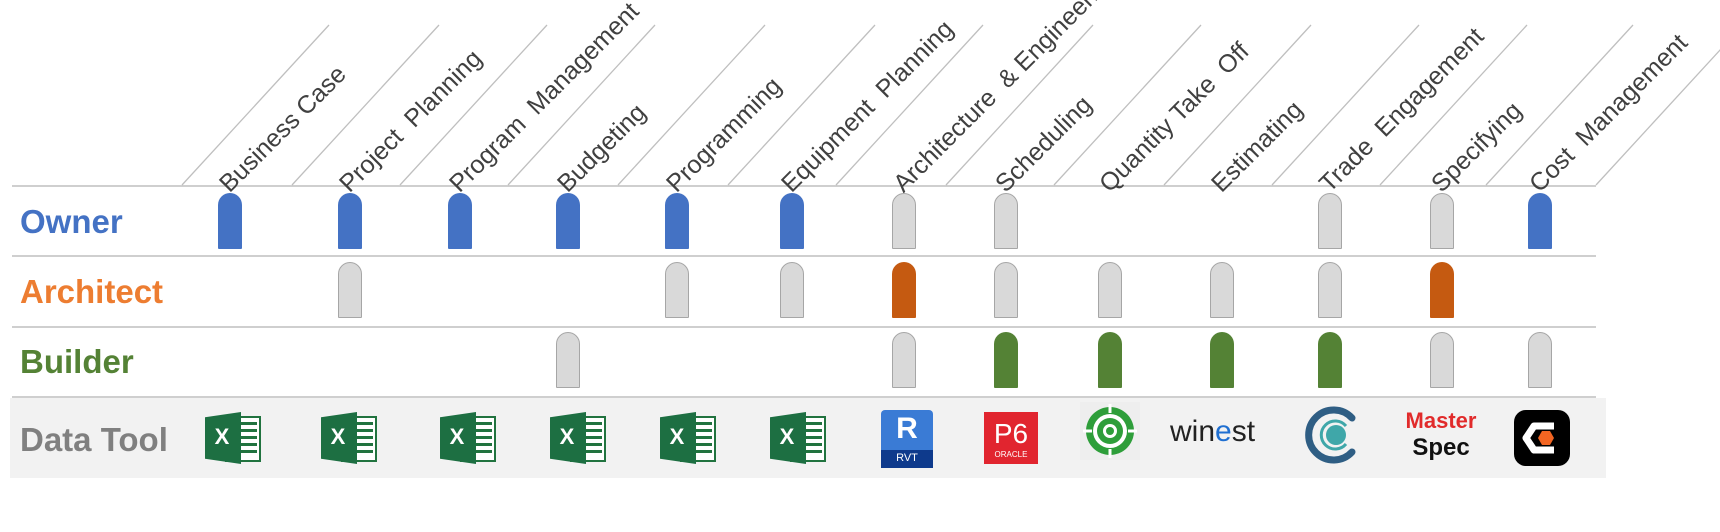 This screenshot has width=1720, height=532. I want to click on p6-oracle-text: ORACLE, so click(1011, 454).